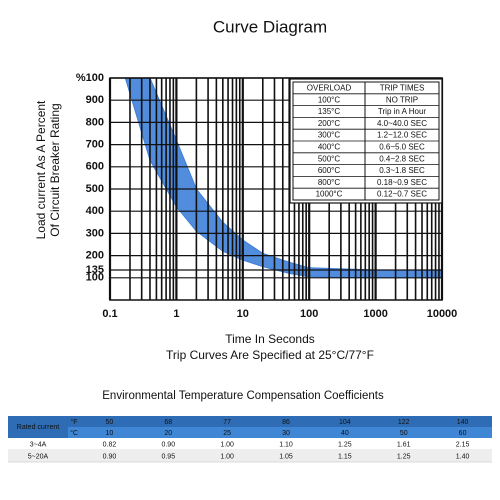  Describe the element at coordinates (402, 182) in the screenshot. I see `trip-table-cell: 0.18~0.9 SEC` at that location.